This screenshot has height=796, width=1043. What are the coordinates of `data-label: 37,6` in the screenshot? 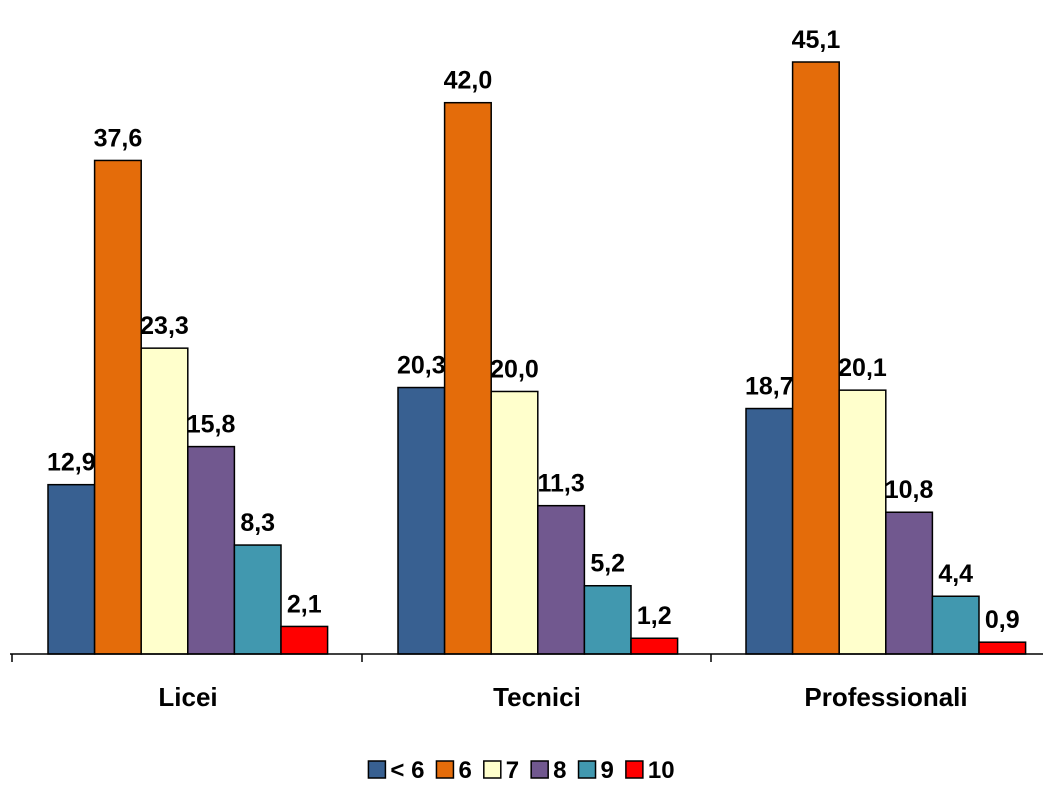 It's located at (118, 138).